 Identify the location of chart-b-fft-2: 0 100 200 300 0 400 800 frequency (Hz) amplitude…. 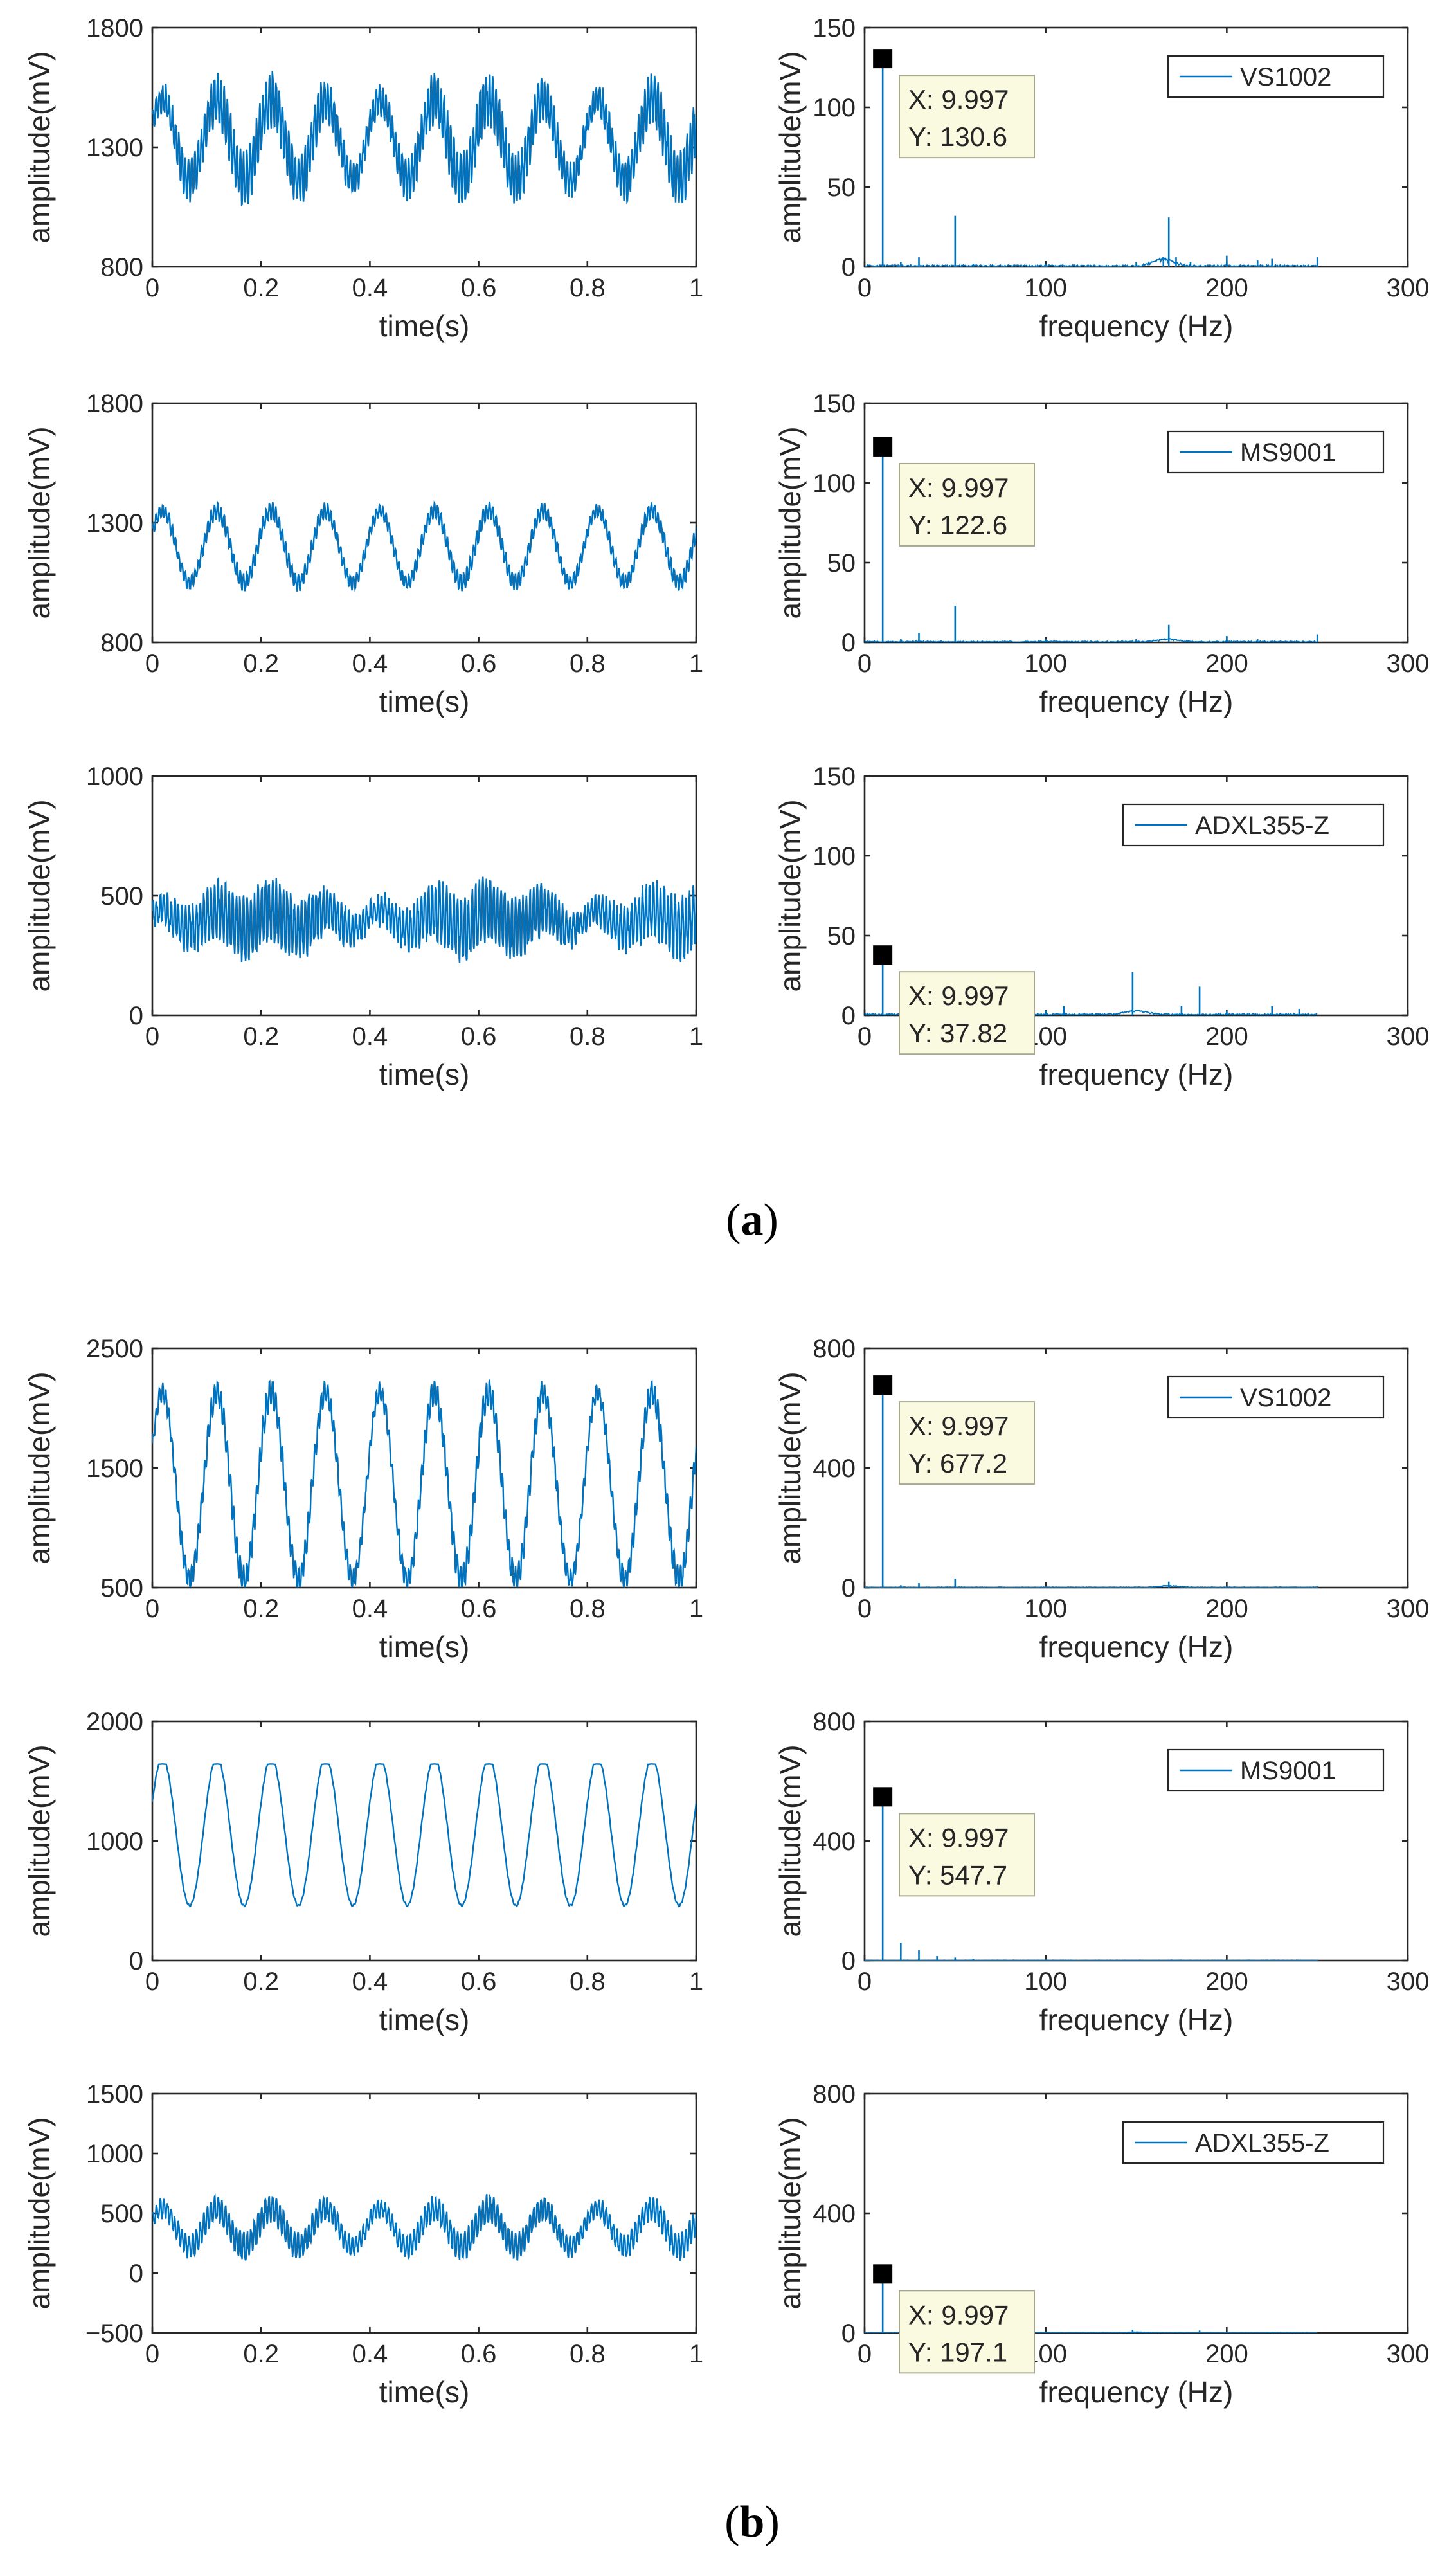
(1101, 1872).